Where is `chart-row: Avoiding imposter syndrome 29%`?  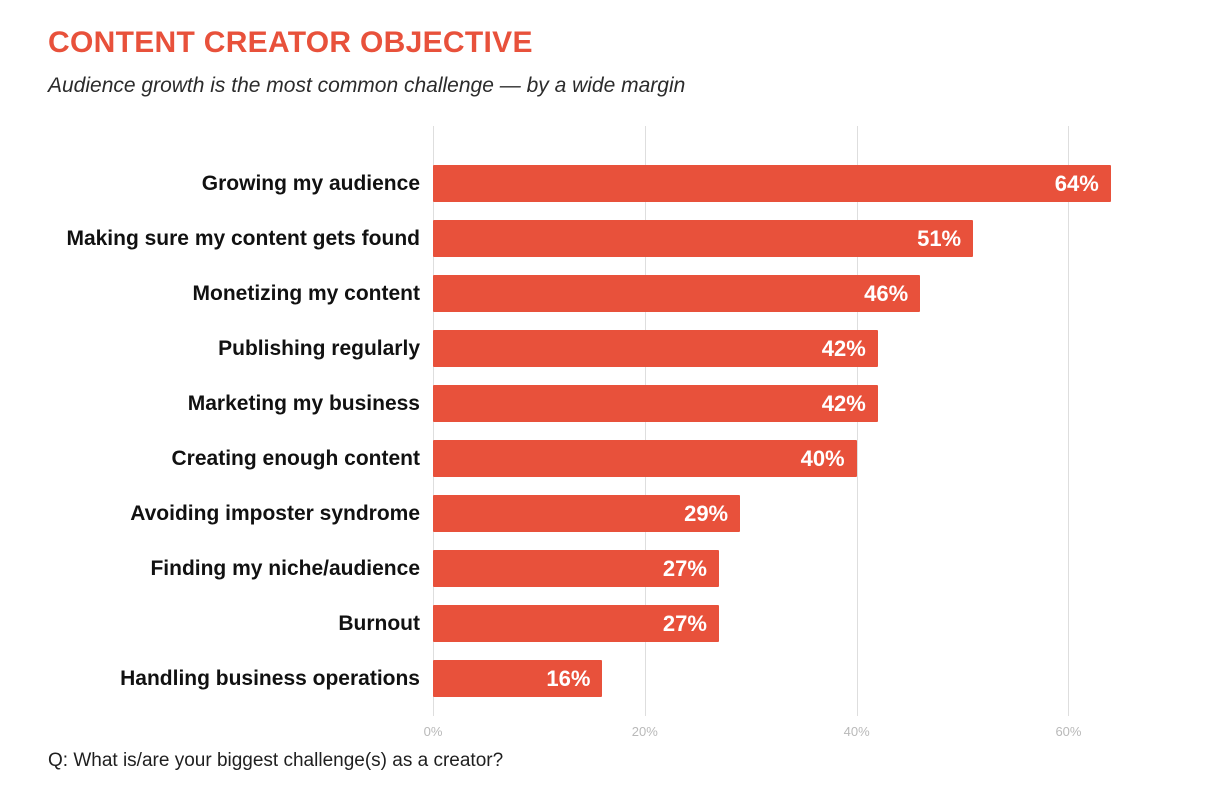
chart-row: Avoiding imposter syndrome 29% is located at coordinates (631, 513).